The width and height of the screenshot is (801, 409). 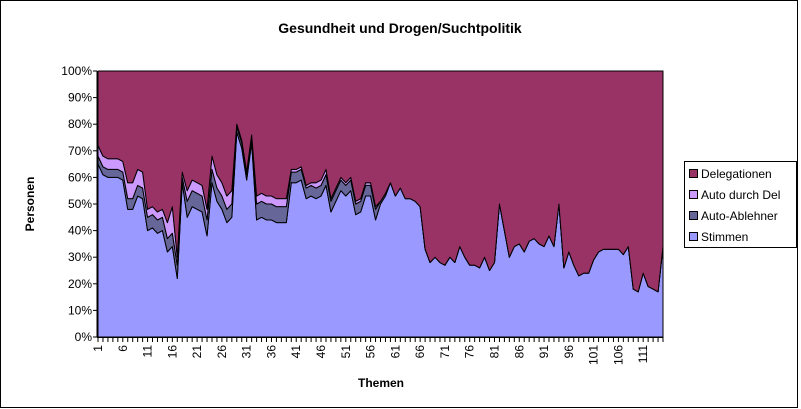 I want to click on legend-label-stimmen: Stimmen, so click(x=724, y=237).